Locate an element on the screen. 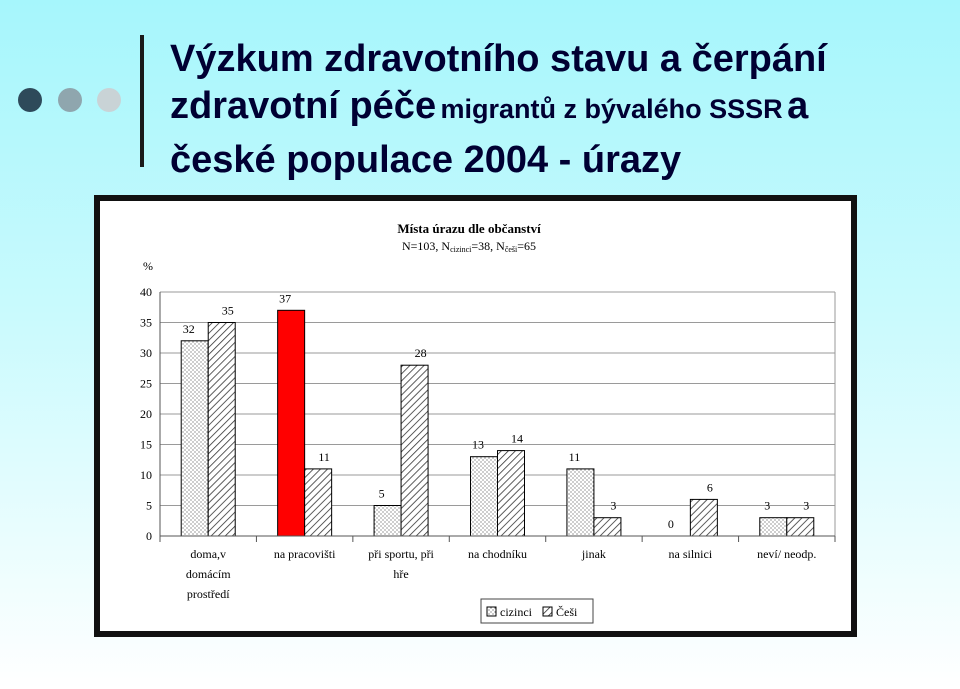  y-tick-label: 0 is located at coordinates (149, 536).